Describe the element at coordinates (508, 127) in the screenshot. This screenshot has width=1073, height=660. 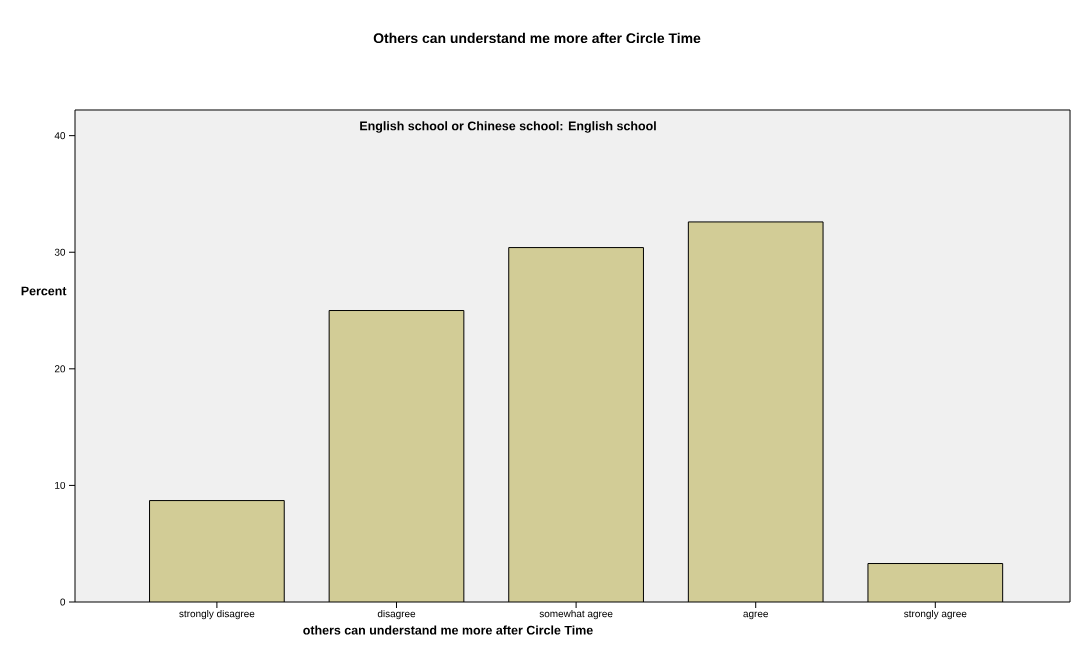
I see `text: English school or Chinese school: English school` at that location.